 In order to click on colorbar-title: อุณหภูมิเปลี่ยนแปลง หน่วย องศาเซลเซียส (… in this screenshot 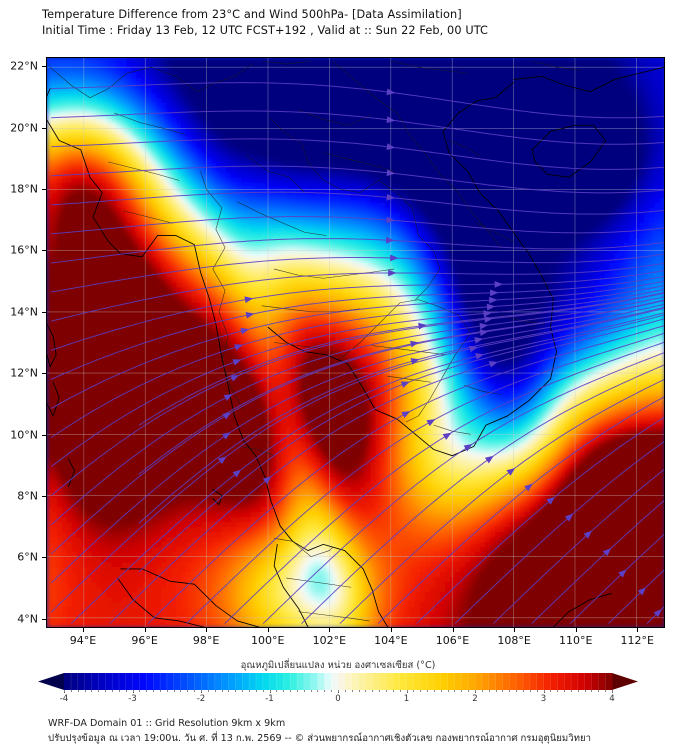, I will do `click(338, 665)`.